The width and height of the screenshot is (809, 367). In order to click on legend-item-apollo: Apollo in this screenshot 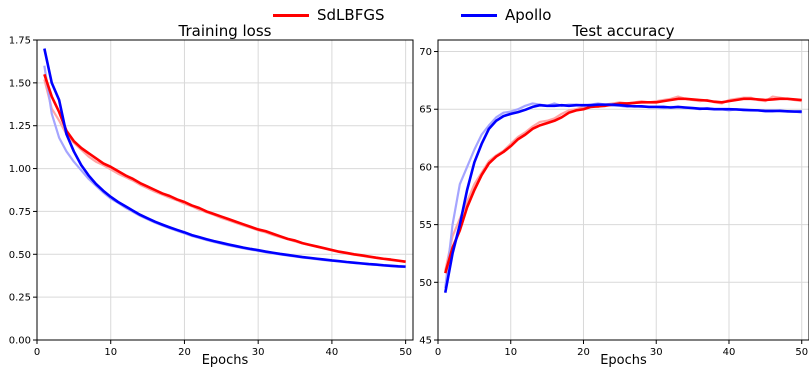, I will do `click(506, 15)`.